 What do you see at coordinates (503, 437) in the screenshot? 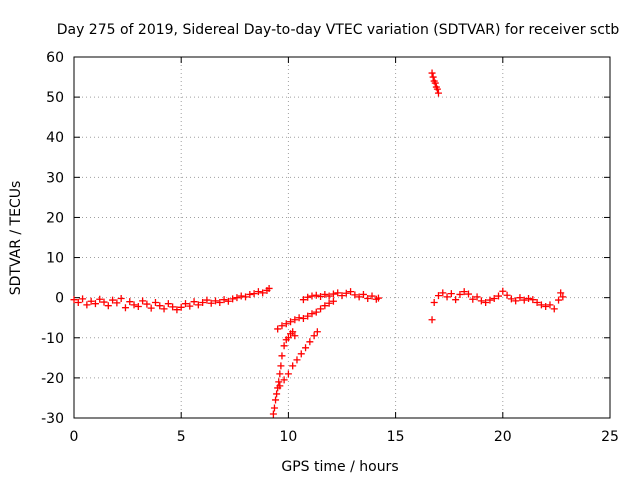
I see `x-tick-label: 20` at bounding box center [503, 437].